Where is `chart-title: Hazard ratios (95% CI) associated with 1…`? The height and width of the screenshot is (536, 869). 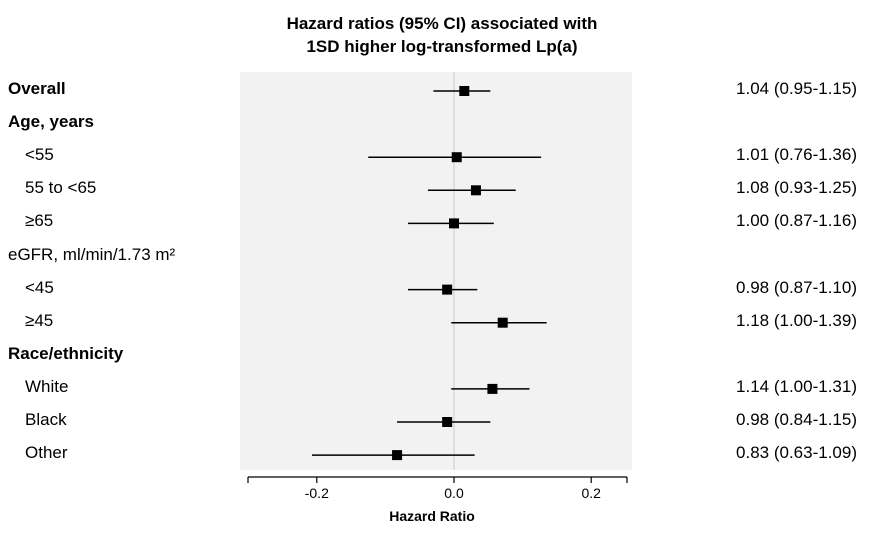
chart-title: Hazard ratios (95% CI) associated with 1… is located at coordinates (442, 35).